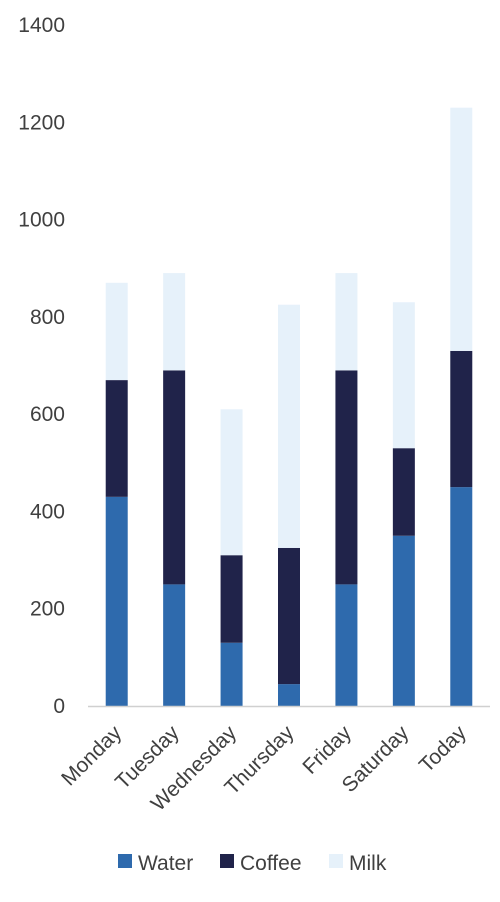  Describe the element at coordinates (289, 695) in the screenshot. I see `bar-water-thursday` at that location.